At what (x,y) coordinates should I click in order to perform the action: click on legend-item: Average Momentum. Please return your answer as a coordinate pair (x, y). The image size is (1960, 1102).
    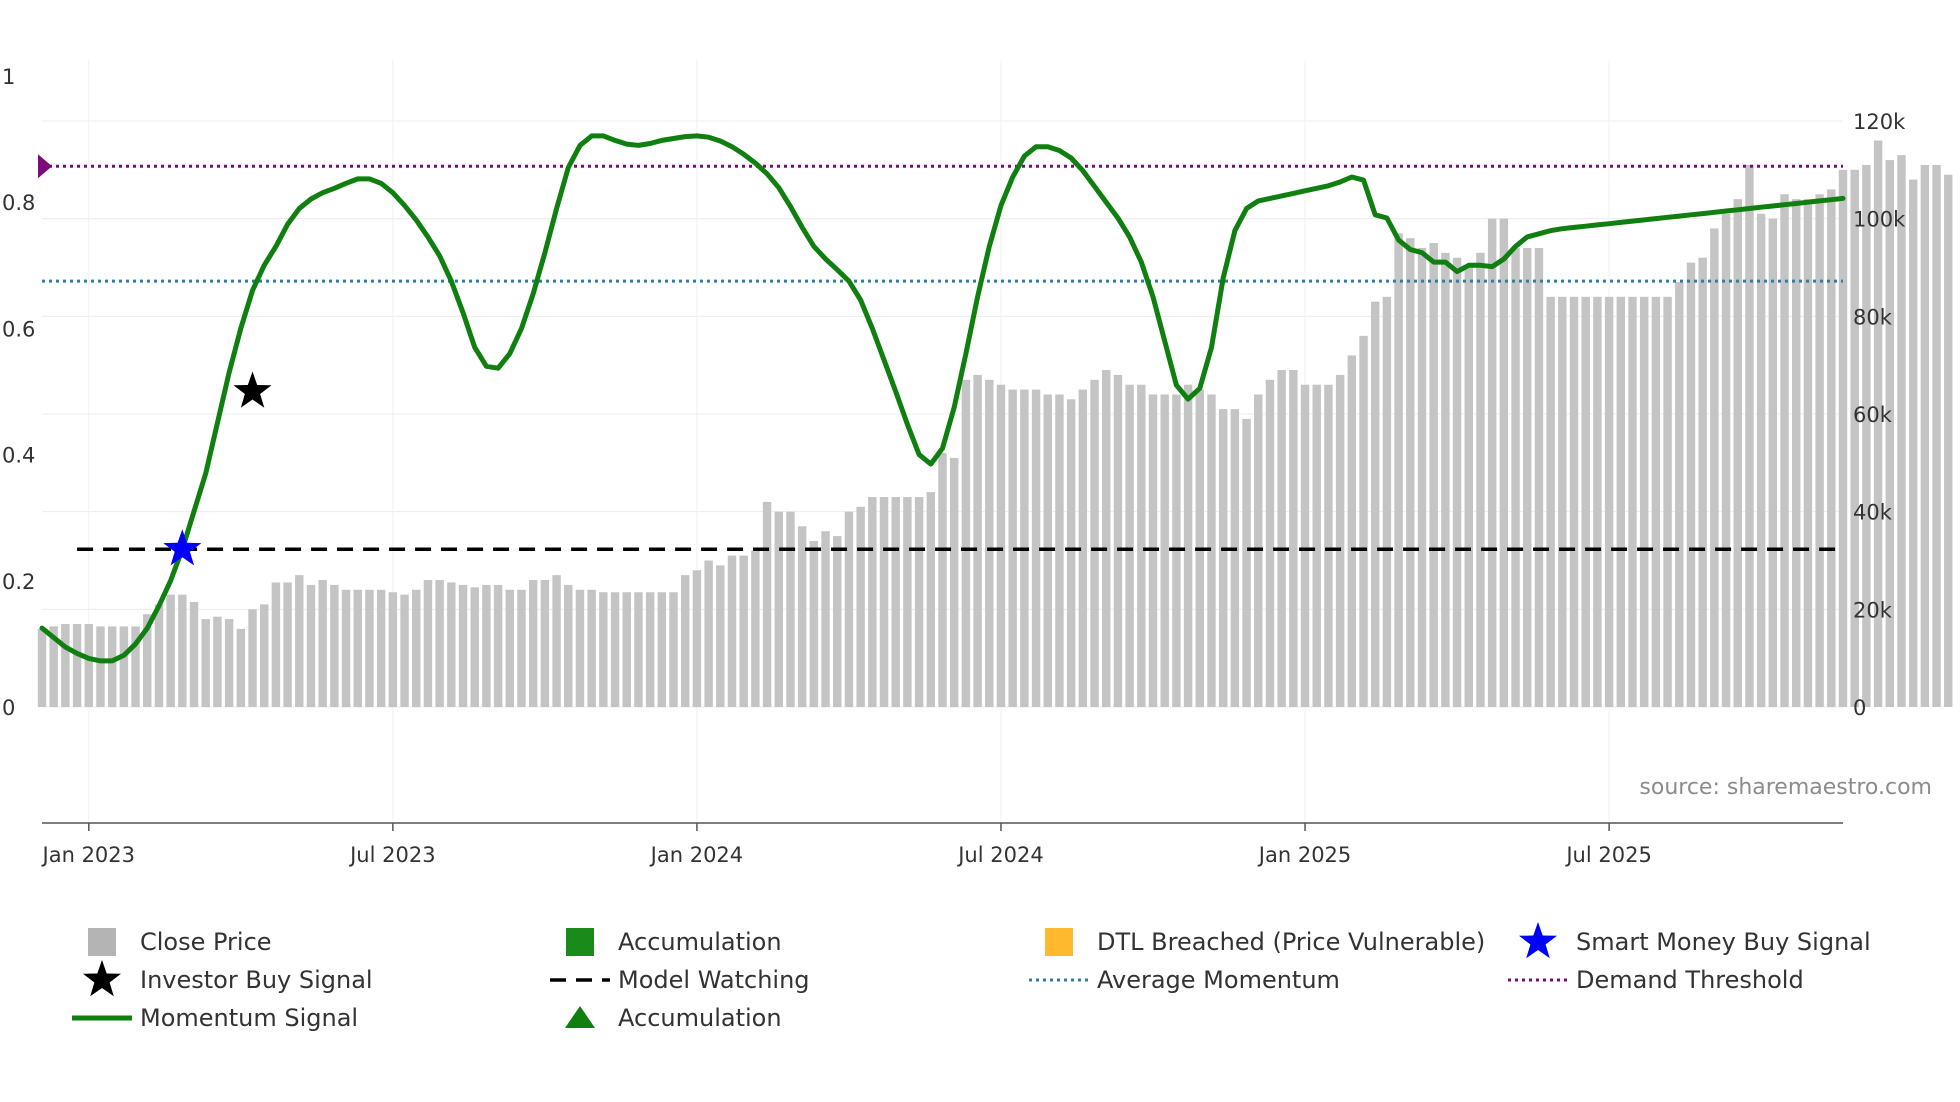
    Looking at the image, I should click on (1184, 980).